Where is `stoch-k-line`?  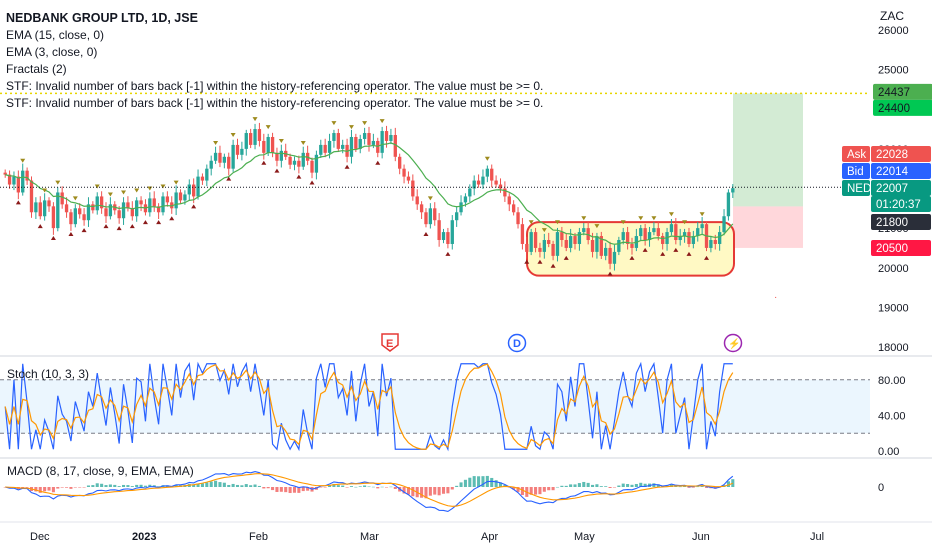 stoch-k-line is located at coordinates (368, 406).